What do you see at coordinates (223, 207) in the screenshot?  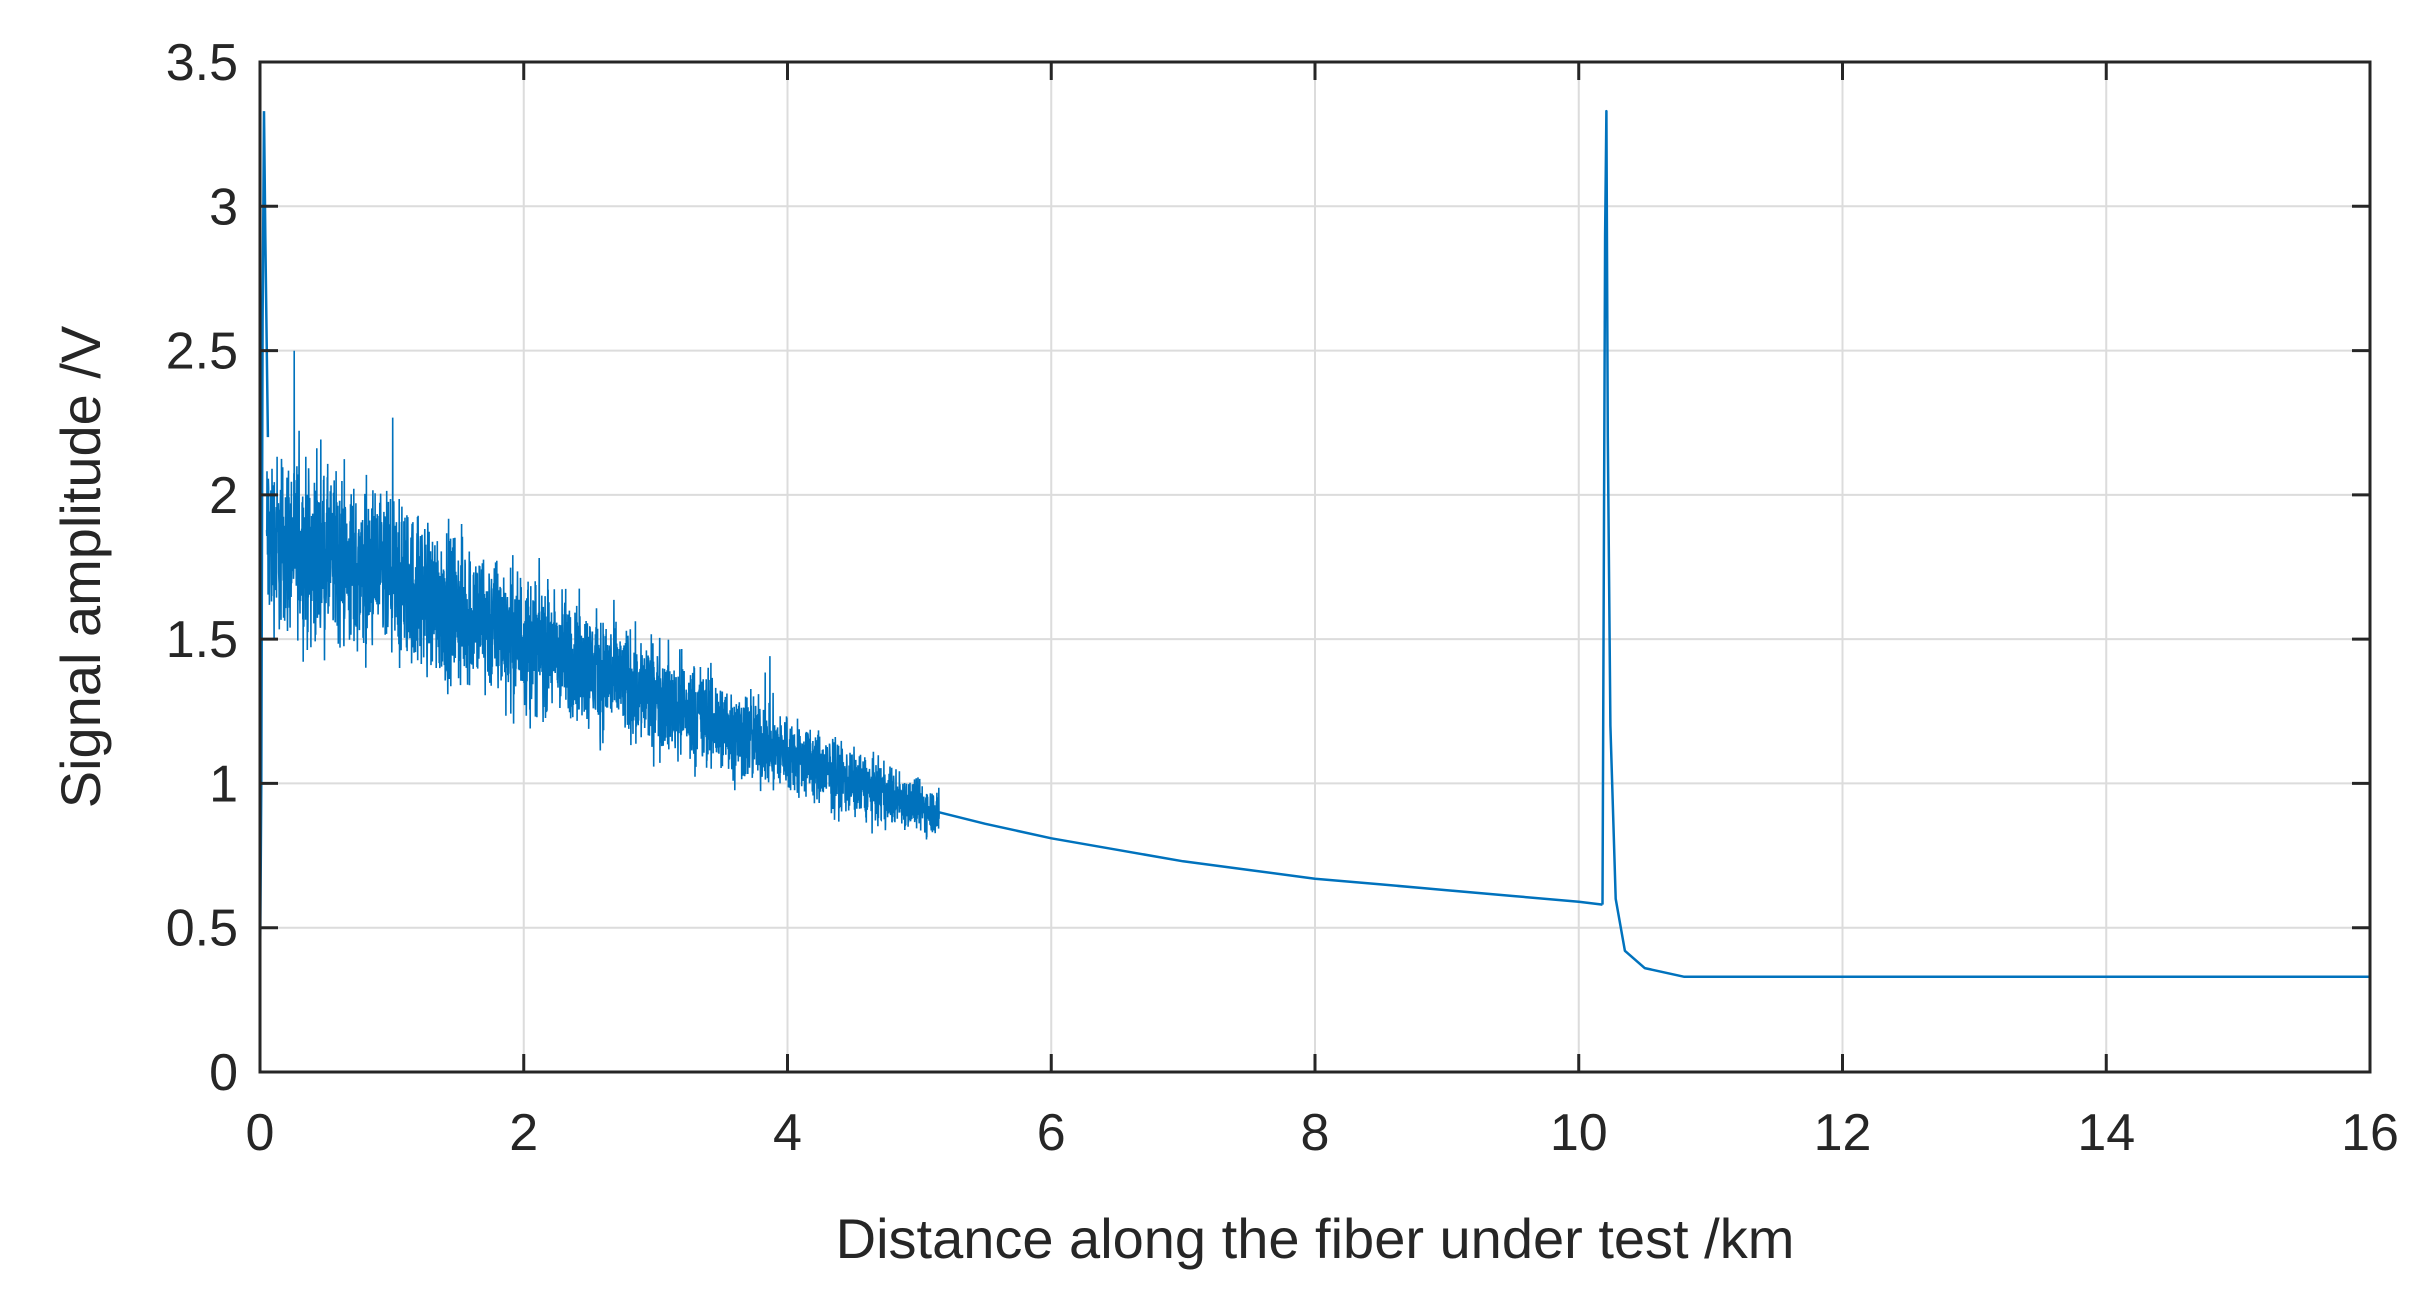 I see `y-tick-label: 3` at bounding box center [223, 207].